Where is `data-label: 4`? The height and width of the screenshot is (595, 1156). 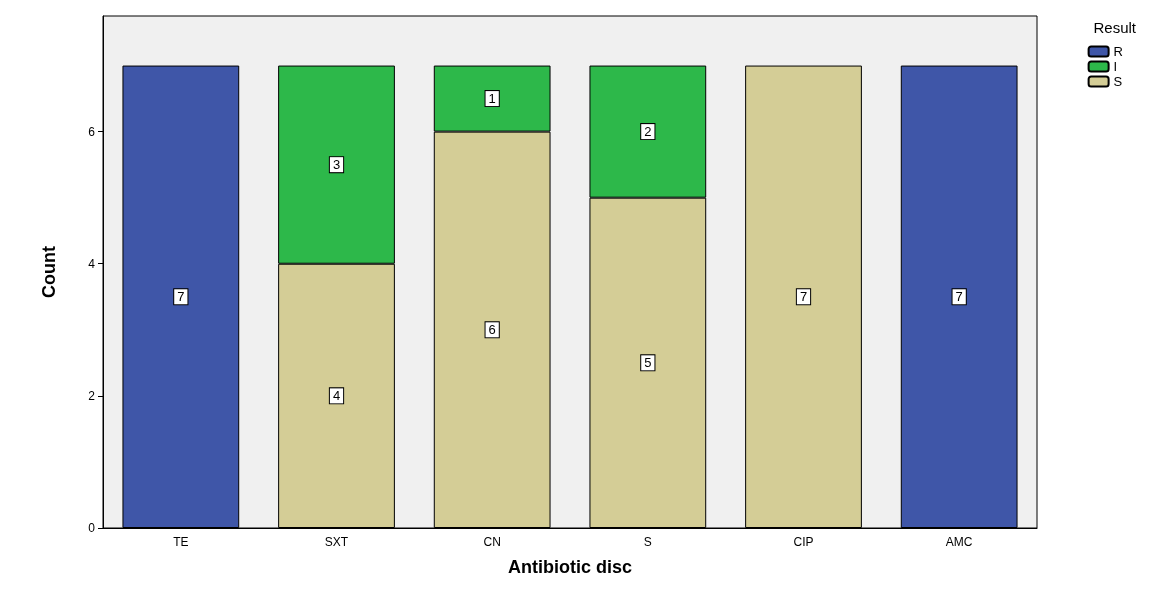
data-label: 4 is located at coordinates (336, 396).